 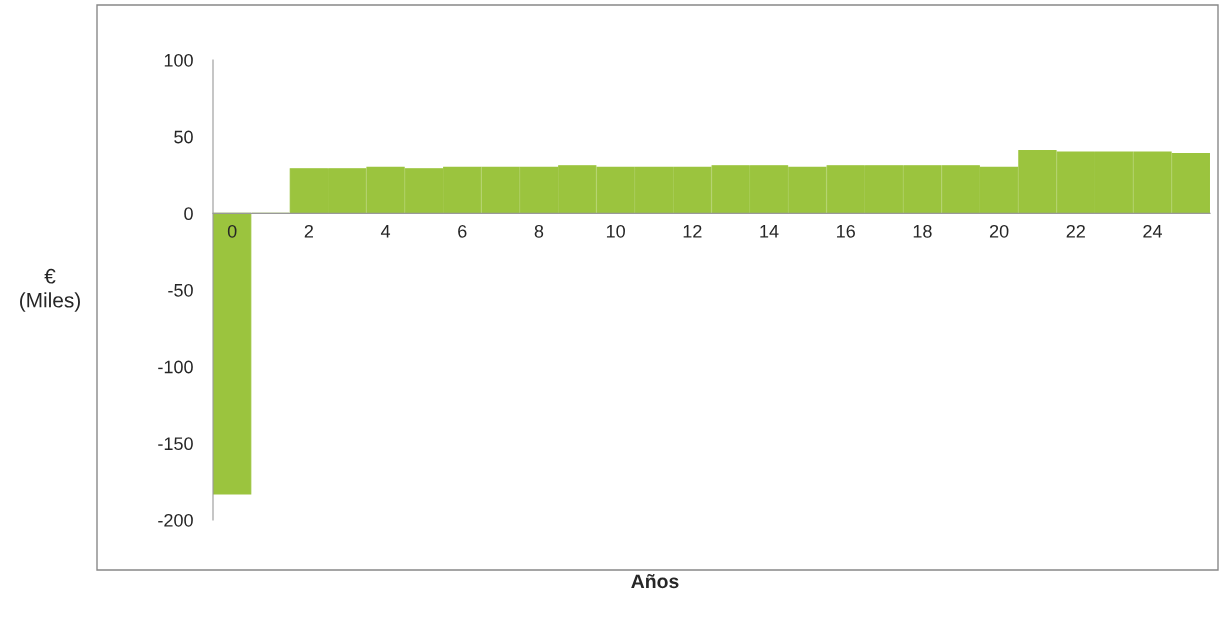 I want to click on y-axis-title: € (Miles), so click(x=50, y=290).